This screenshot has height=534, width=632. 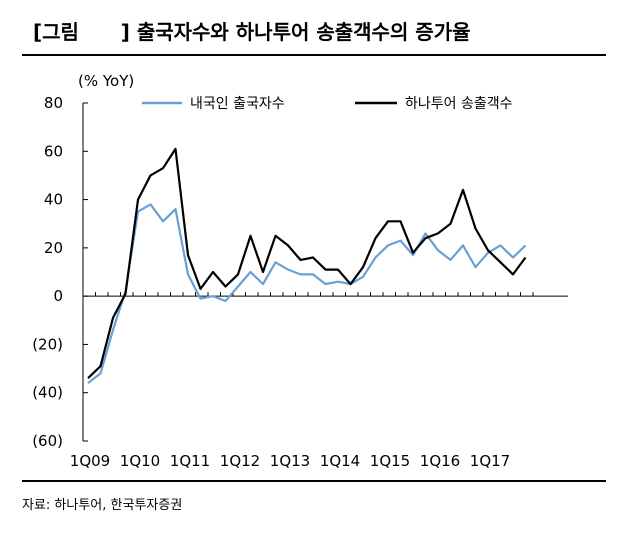 I want to click on x-tick-label: 1Q09, so click(x=90, y=461).